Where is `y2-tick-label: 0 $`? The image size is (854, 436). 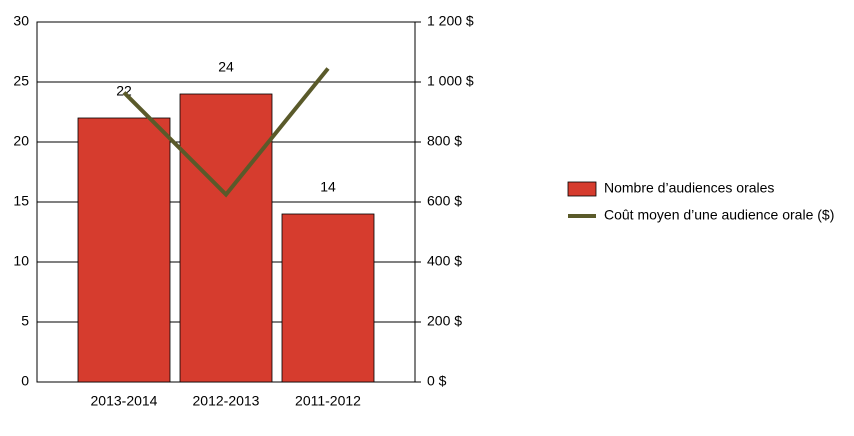
y2-tick-label: 0 $ is located at coordinates (437, 381).